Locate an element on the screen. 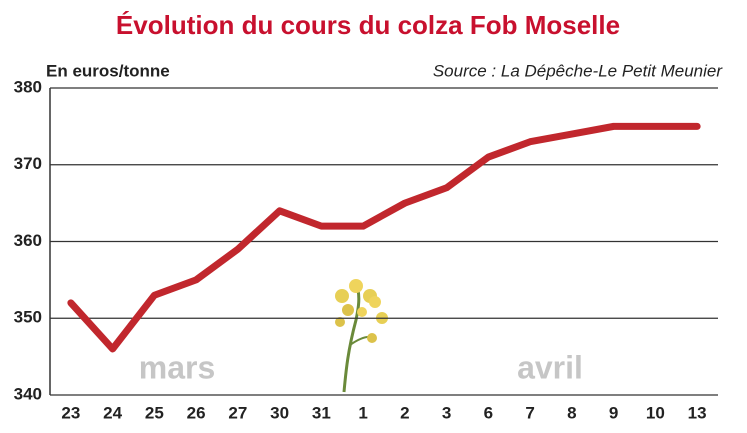 The width and height of the screenshot is (747, 433). y-tick-label: 360 is located at coordinates (28, 240).